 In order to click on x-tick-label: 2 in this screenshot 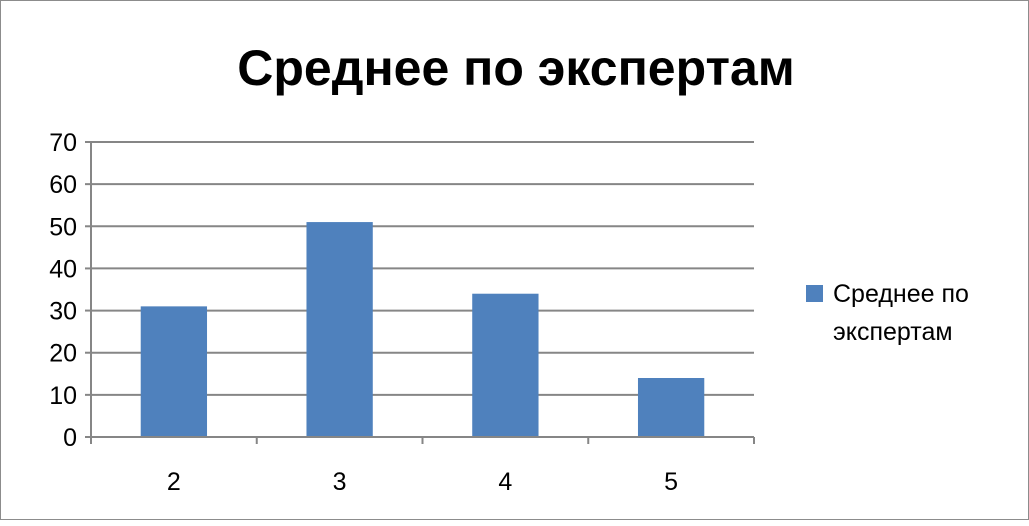, I will do `click(174, 482)`.